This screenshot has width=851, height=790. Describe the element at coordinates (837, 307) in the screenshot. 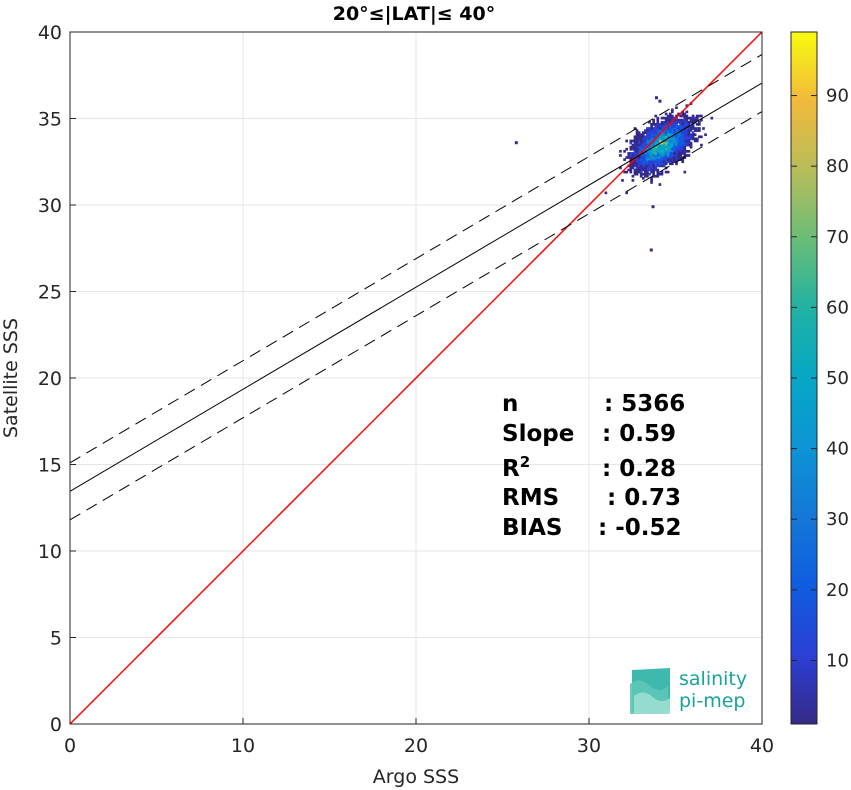

I see `colorbar-tick-label: 60` at that location.